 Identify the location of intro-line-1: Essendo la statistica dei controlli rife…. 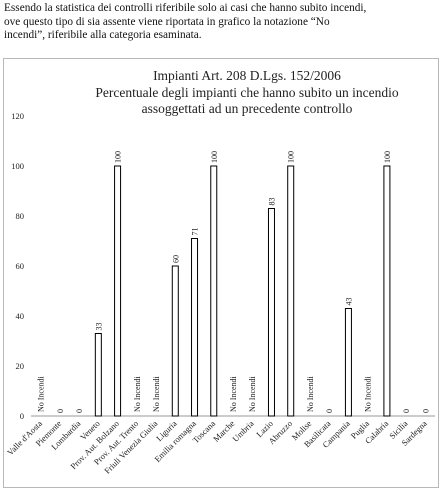
(185, 8).